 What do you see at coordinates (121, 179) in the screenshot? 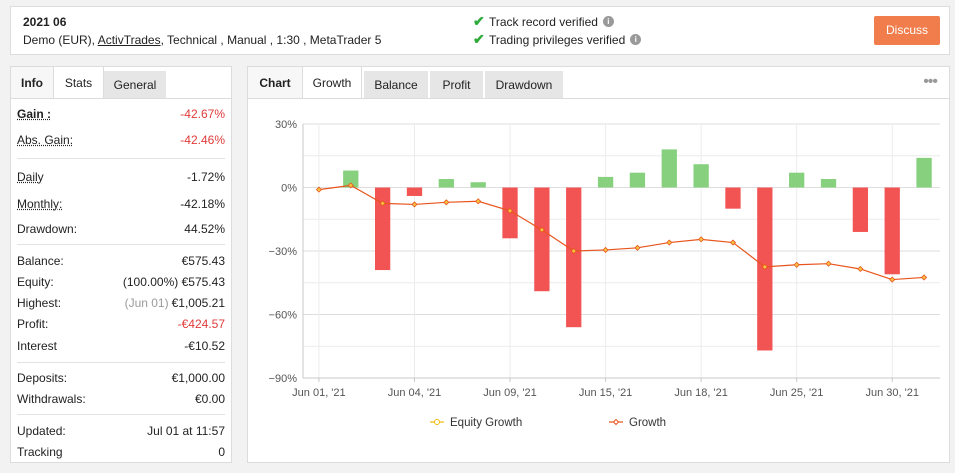
I see `stat-daily: Daily -1.72%` at bounding box center [121, 179].